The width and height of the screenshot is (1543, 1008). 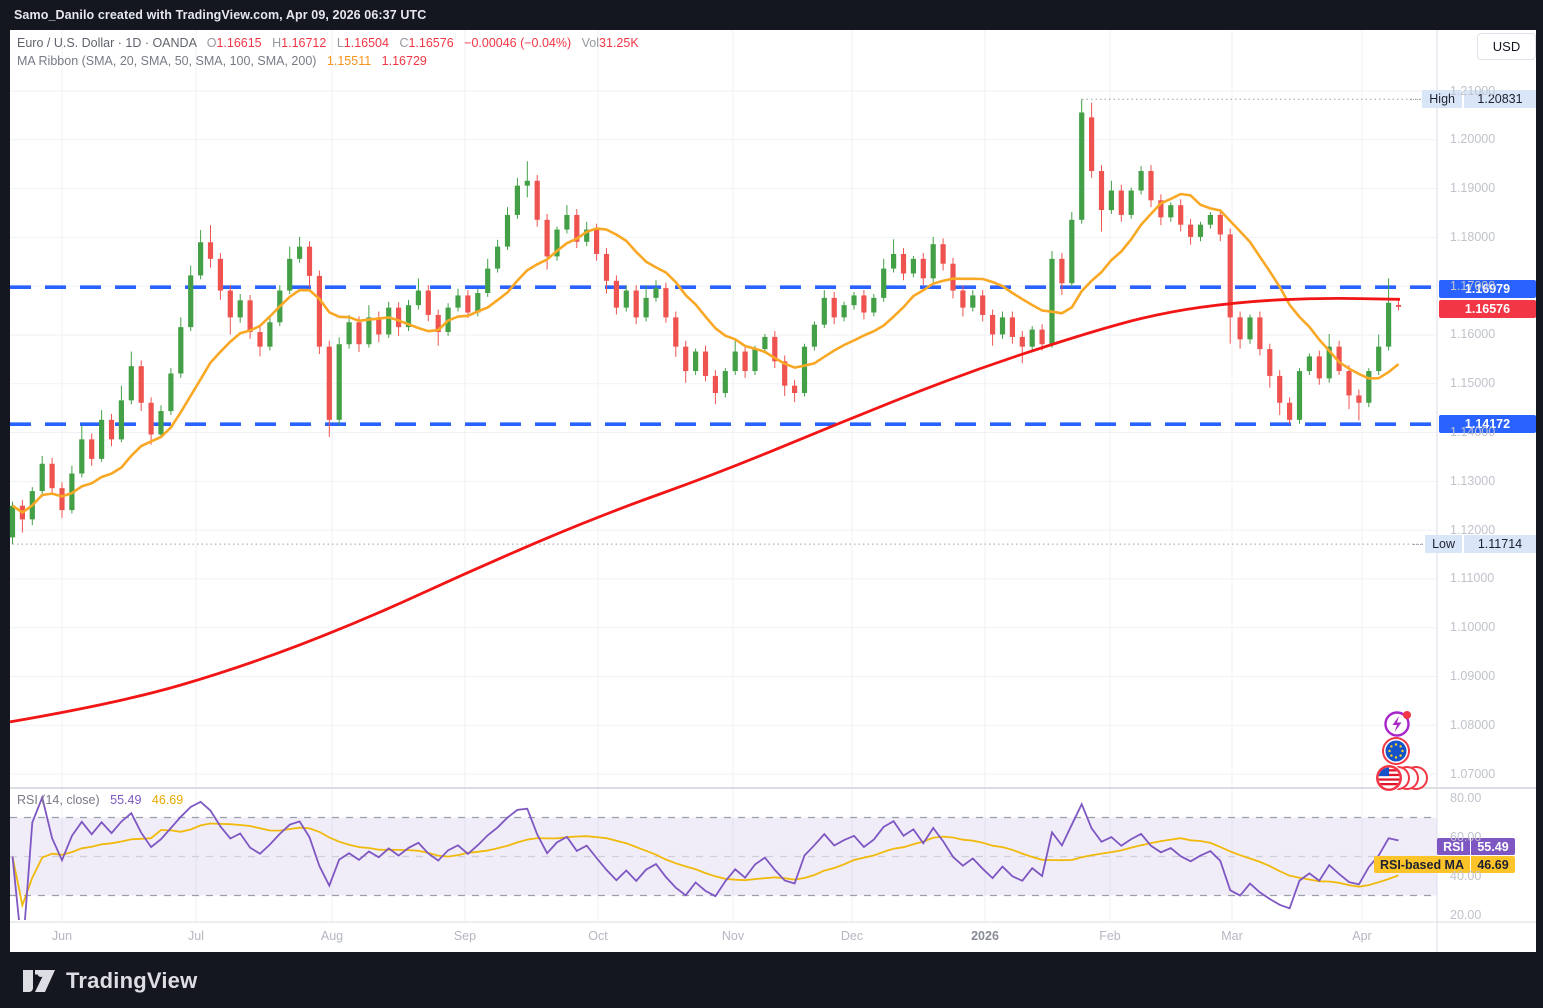 What do you see at coordinates (1466, 875) in the screenshot?
I see `rsi-tick-label: 40.00` at bounding box center [1466, 875].